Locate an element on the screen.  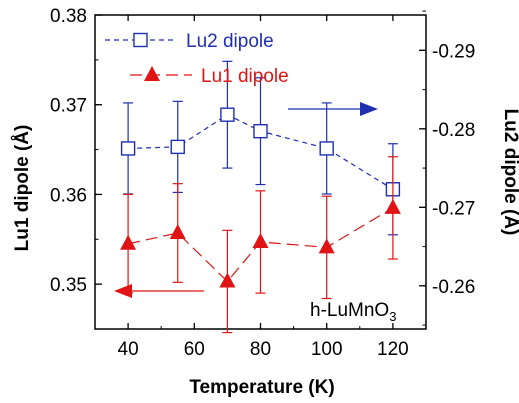
x-tick-label: 100 is located at coordinates (327, 349).